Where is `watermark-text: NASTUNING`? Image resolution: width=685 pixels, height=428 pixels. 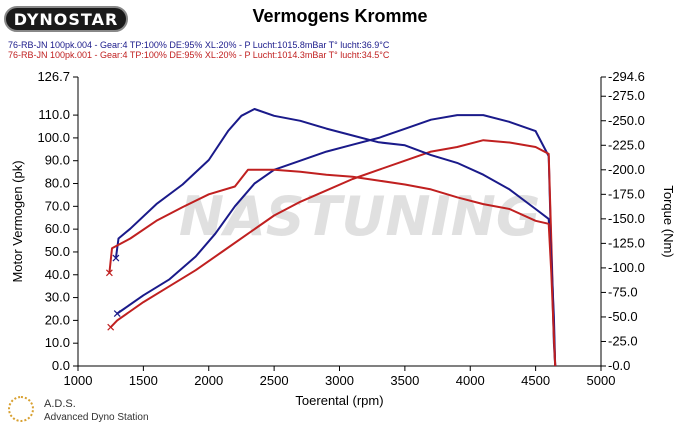
watermark-text: NASTUNING is located at coordinates (359, 216).